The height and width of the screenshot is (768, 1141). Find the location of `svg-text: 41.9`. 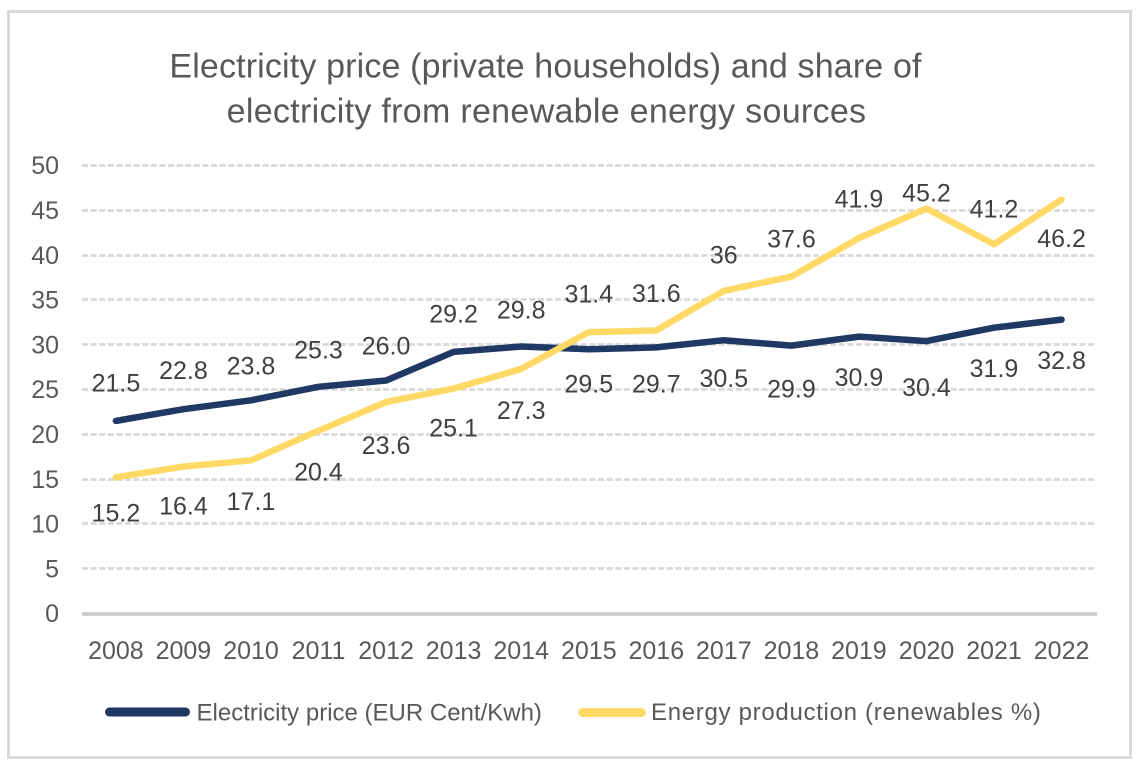

svg-text: 41.9 is located at coordinates (859, 200).